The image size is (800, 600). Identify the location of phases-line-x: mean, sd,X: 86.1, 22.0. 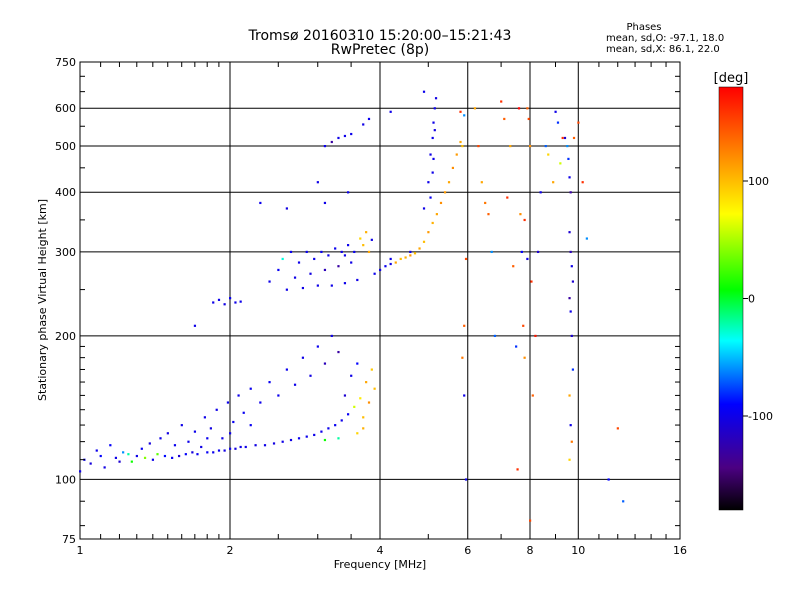
(663, 49).